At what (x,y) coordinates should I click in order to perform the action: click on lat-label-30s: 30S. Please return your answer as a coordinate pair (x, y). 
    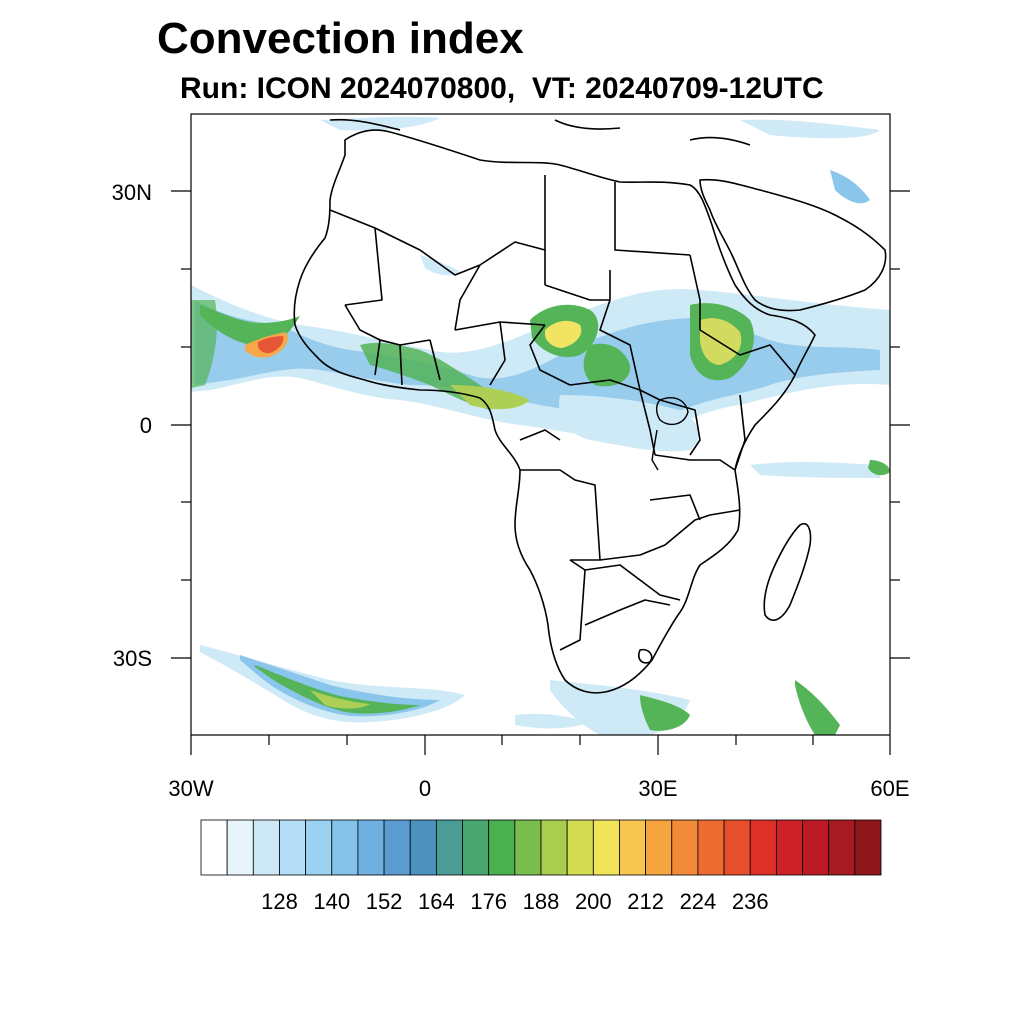
    Looking at the image, I should click on (132, 658).